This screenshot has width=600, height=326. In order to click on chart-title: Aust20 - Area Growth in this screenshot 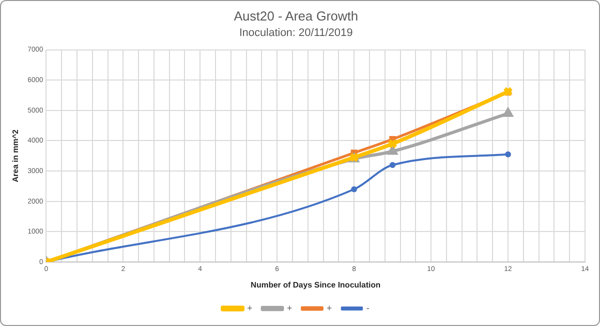, I will do `click(296, 16)`.